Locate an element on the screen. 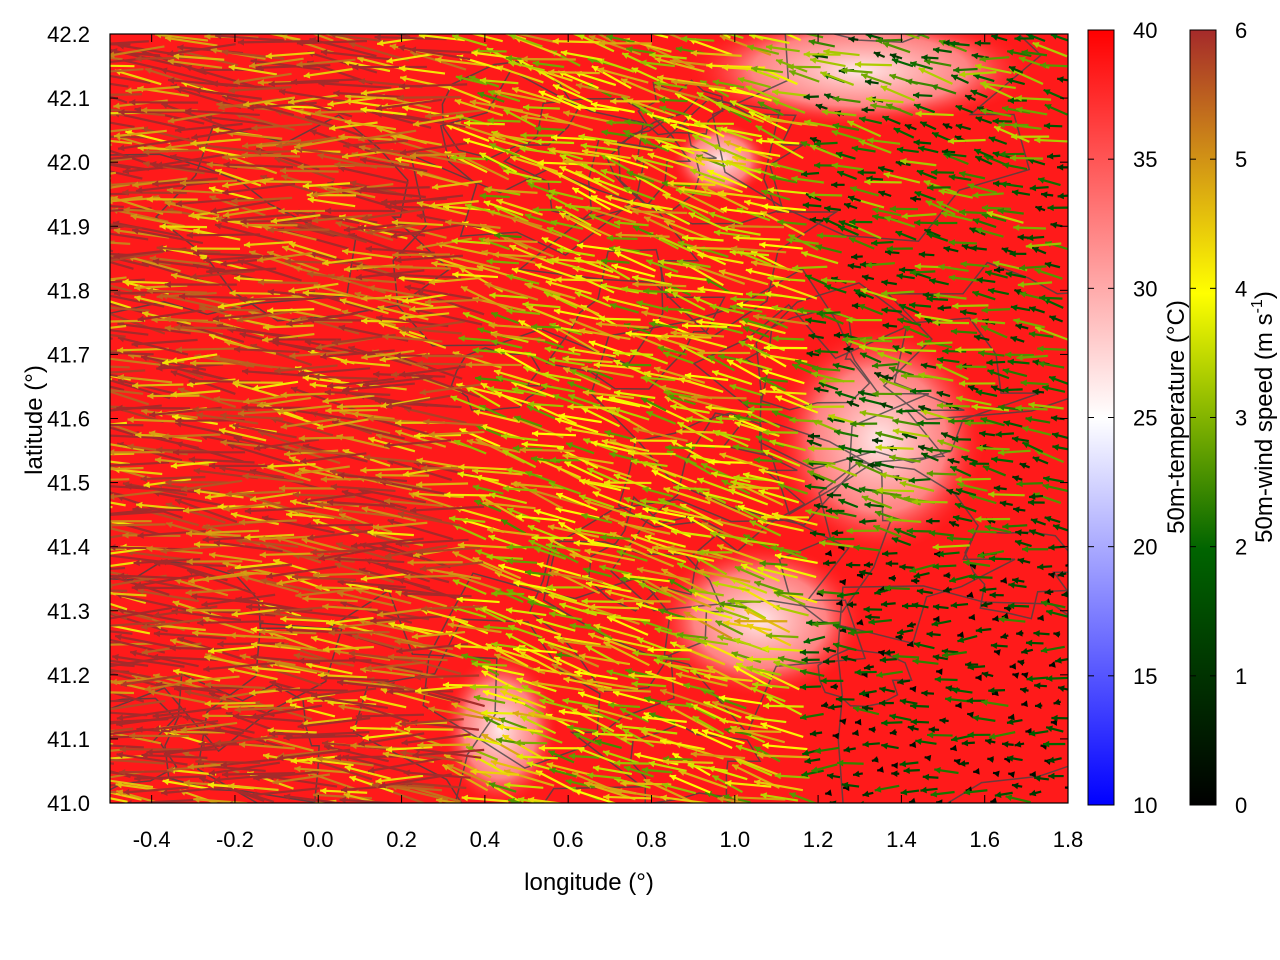 Image resolution: width=1280 pixels, height=960 pixels. wind-colorbar-tick-label: 4 is located at coordinates (1241, 288).